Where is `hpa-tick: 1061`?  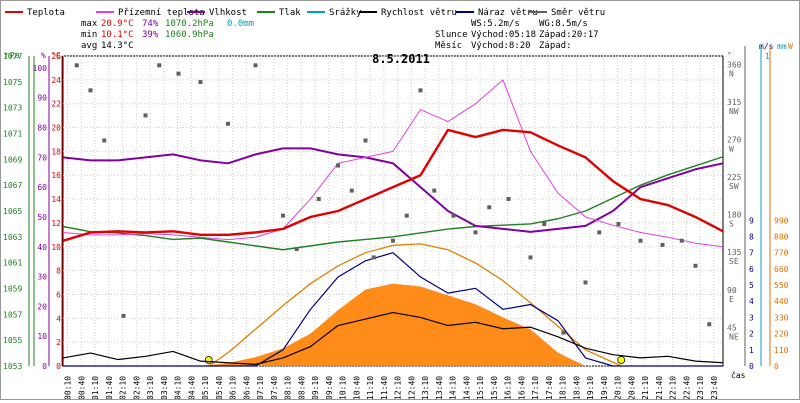
hpa-tick: 1061 is located at coordinates (12, 263).